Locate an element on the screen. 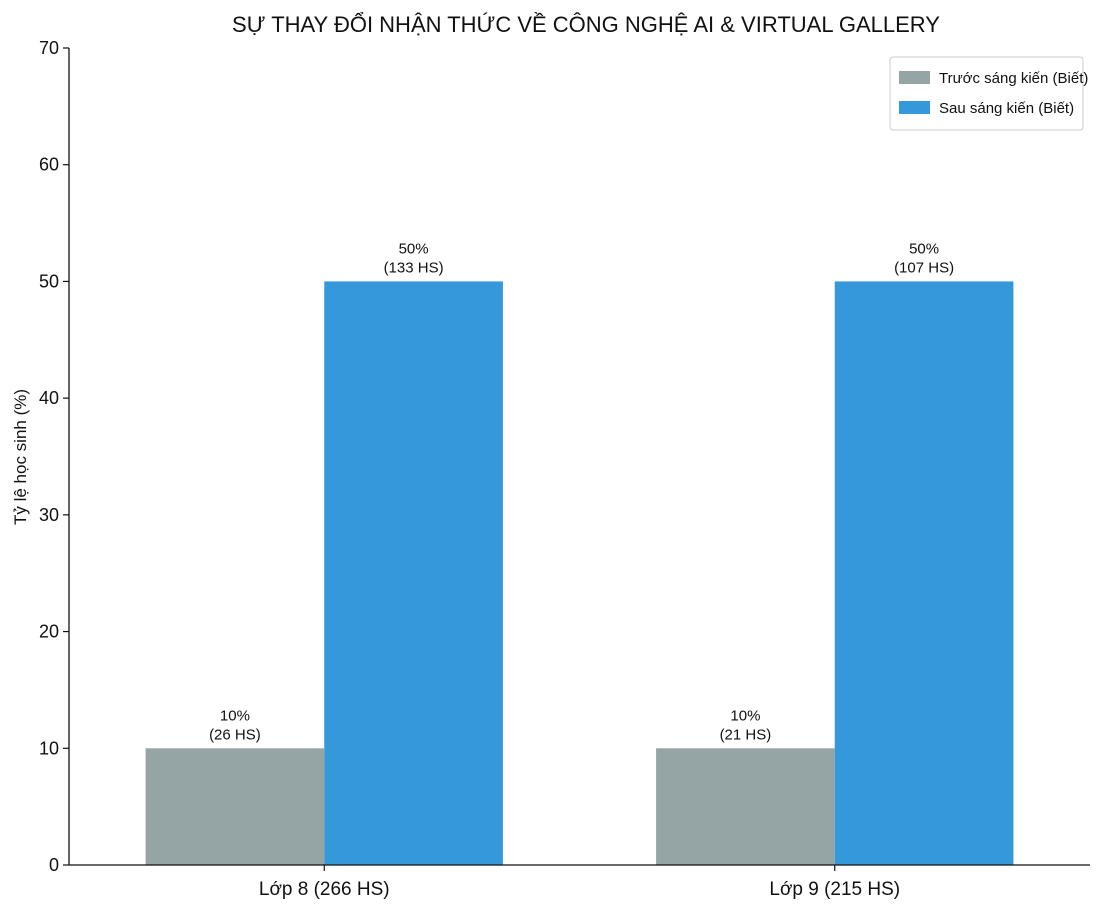  y-axis-label: Tỷ lệ học sinh (%) is located at coordinates (20, 457).